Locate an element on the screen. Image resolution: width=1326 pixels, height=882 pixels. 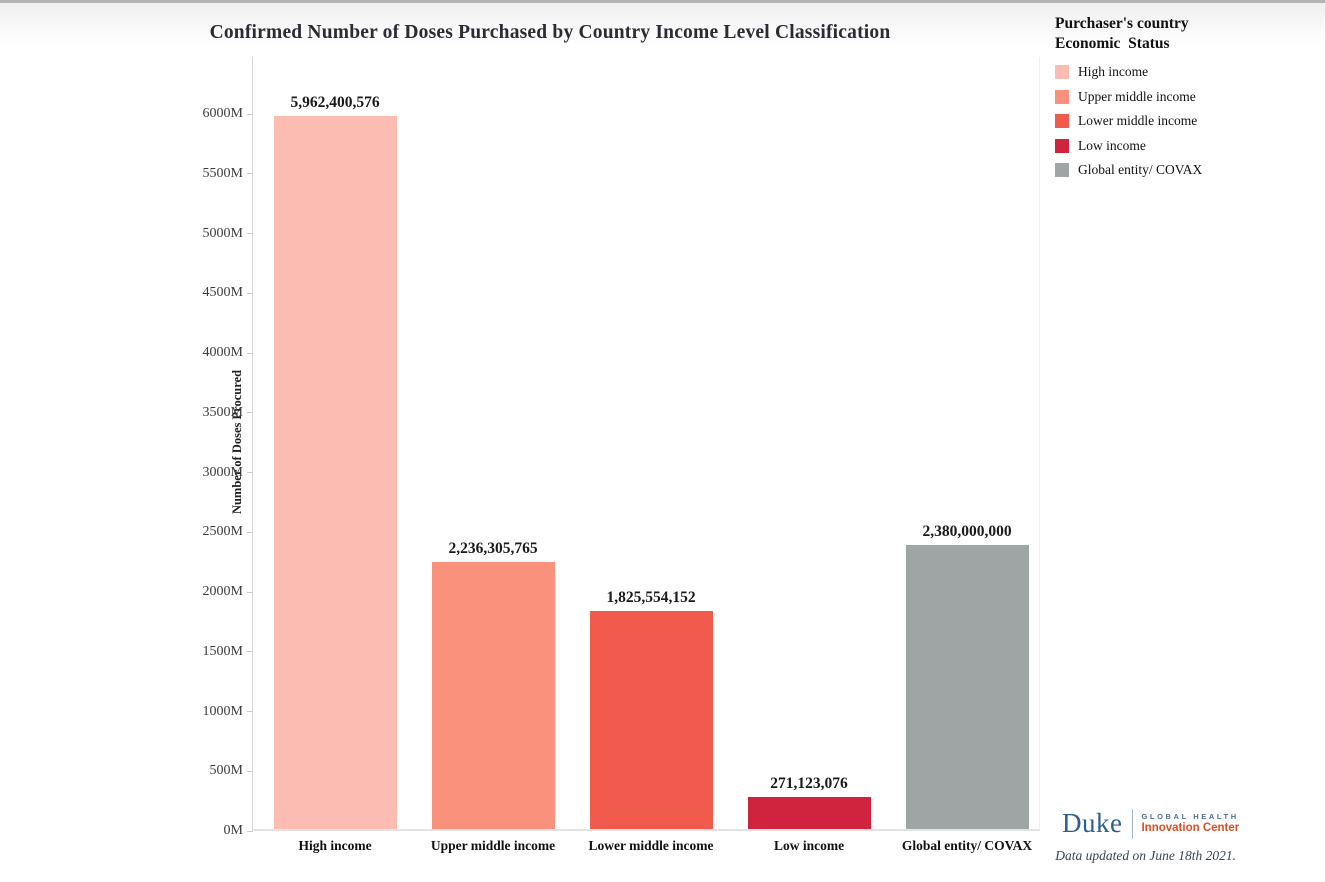
legend-item-upper-middle-income: Upper middle income is located at coordinates (1185, 97).